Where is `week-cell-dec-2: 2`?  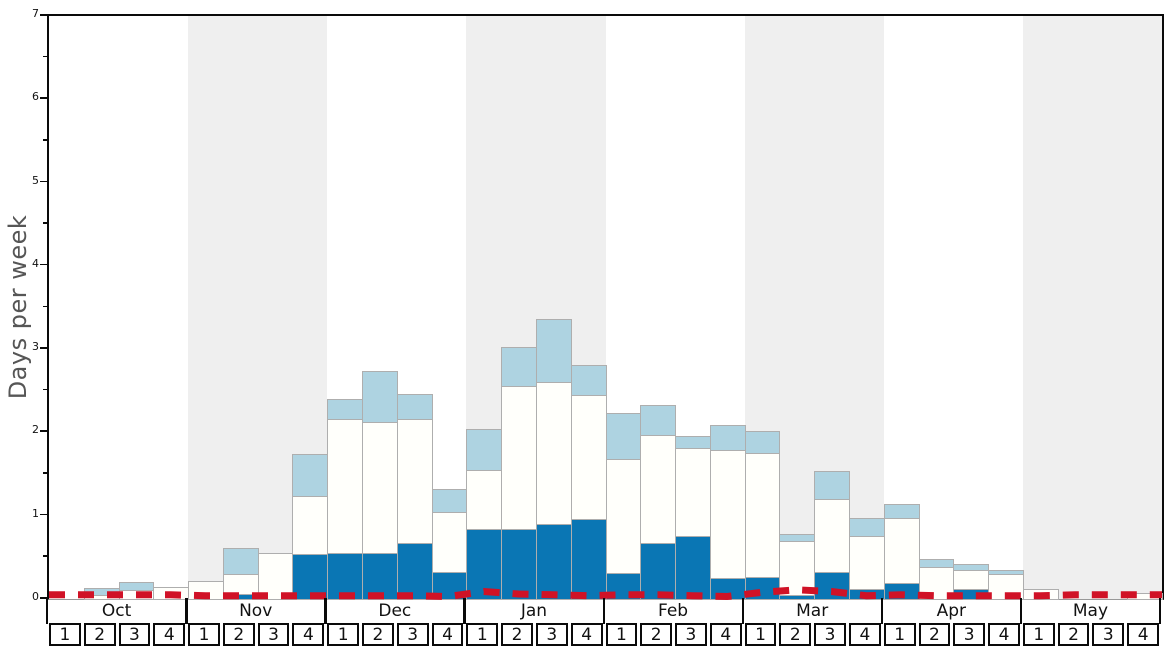 week-cell-dec-2: 2 is located at coordinates (378, 634).